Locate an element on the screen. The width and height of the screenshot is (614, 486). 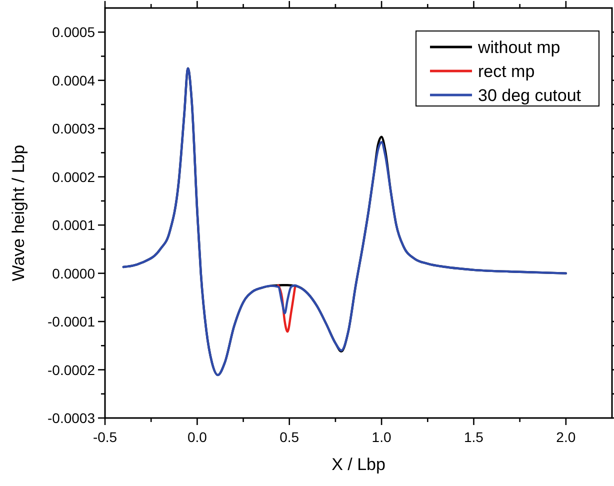
y-tick-label: 0.0004 is located at coordinates (74, 80).